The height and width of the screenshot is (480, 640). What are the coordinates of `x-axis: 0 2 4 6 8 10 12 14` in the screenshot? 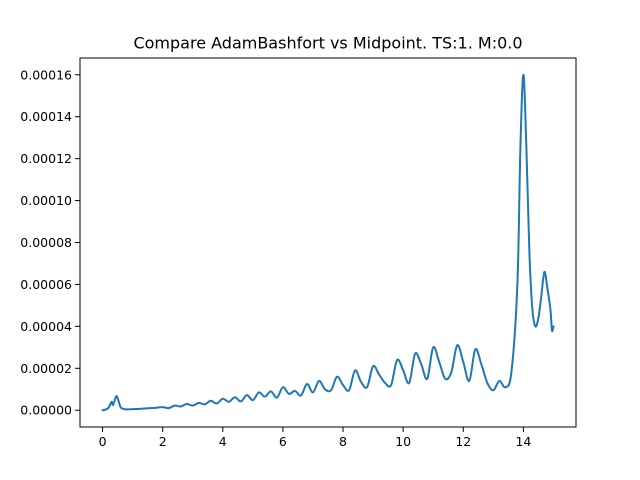 It's located at (315, 438).